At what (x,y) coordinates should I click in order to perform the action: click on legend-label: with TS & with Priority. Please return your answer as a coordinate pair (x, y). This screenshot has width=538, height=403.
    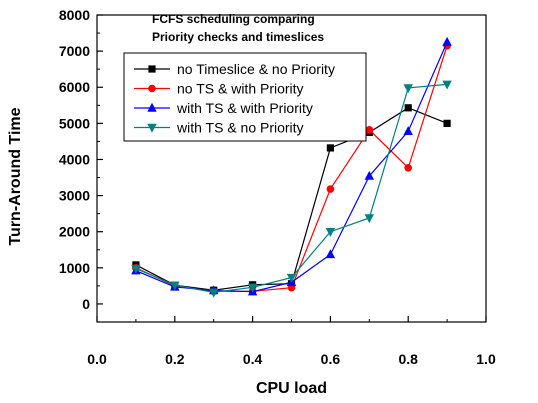
    Looking at the image, I should click on (244, 108).